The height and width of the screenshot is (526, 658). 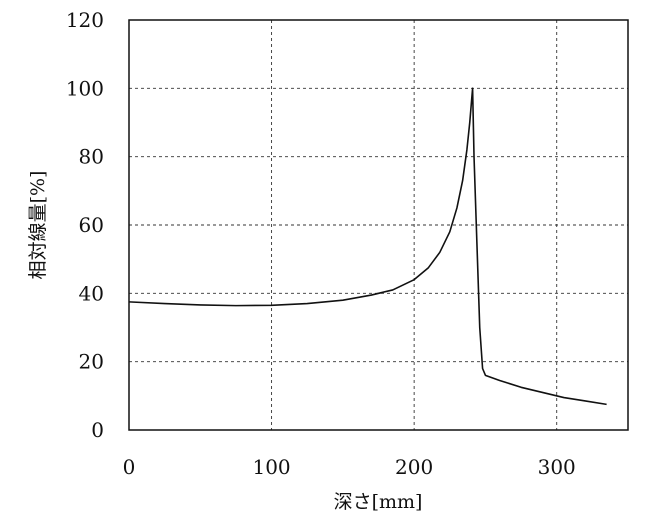 What do you see at coordinates (91, 157) in the screenshot?
I see `y-tick-label: 80` at bounding box center [91, 157].